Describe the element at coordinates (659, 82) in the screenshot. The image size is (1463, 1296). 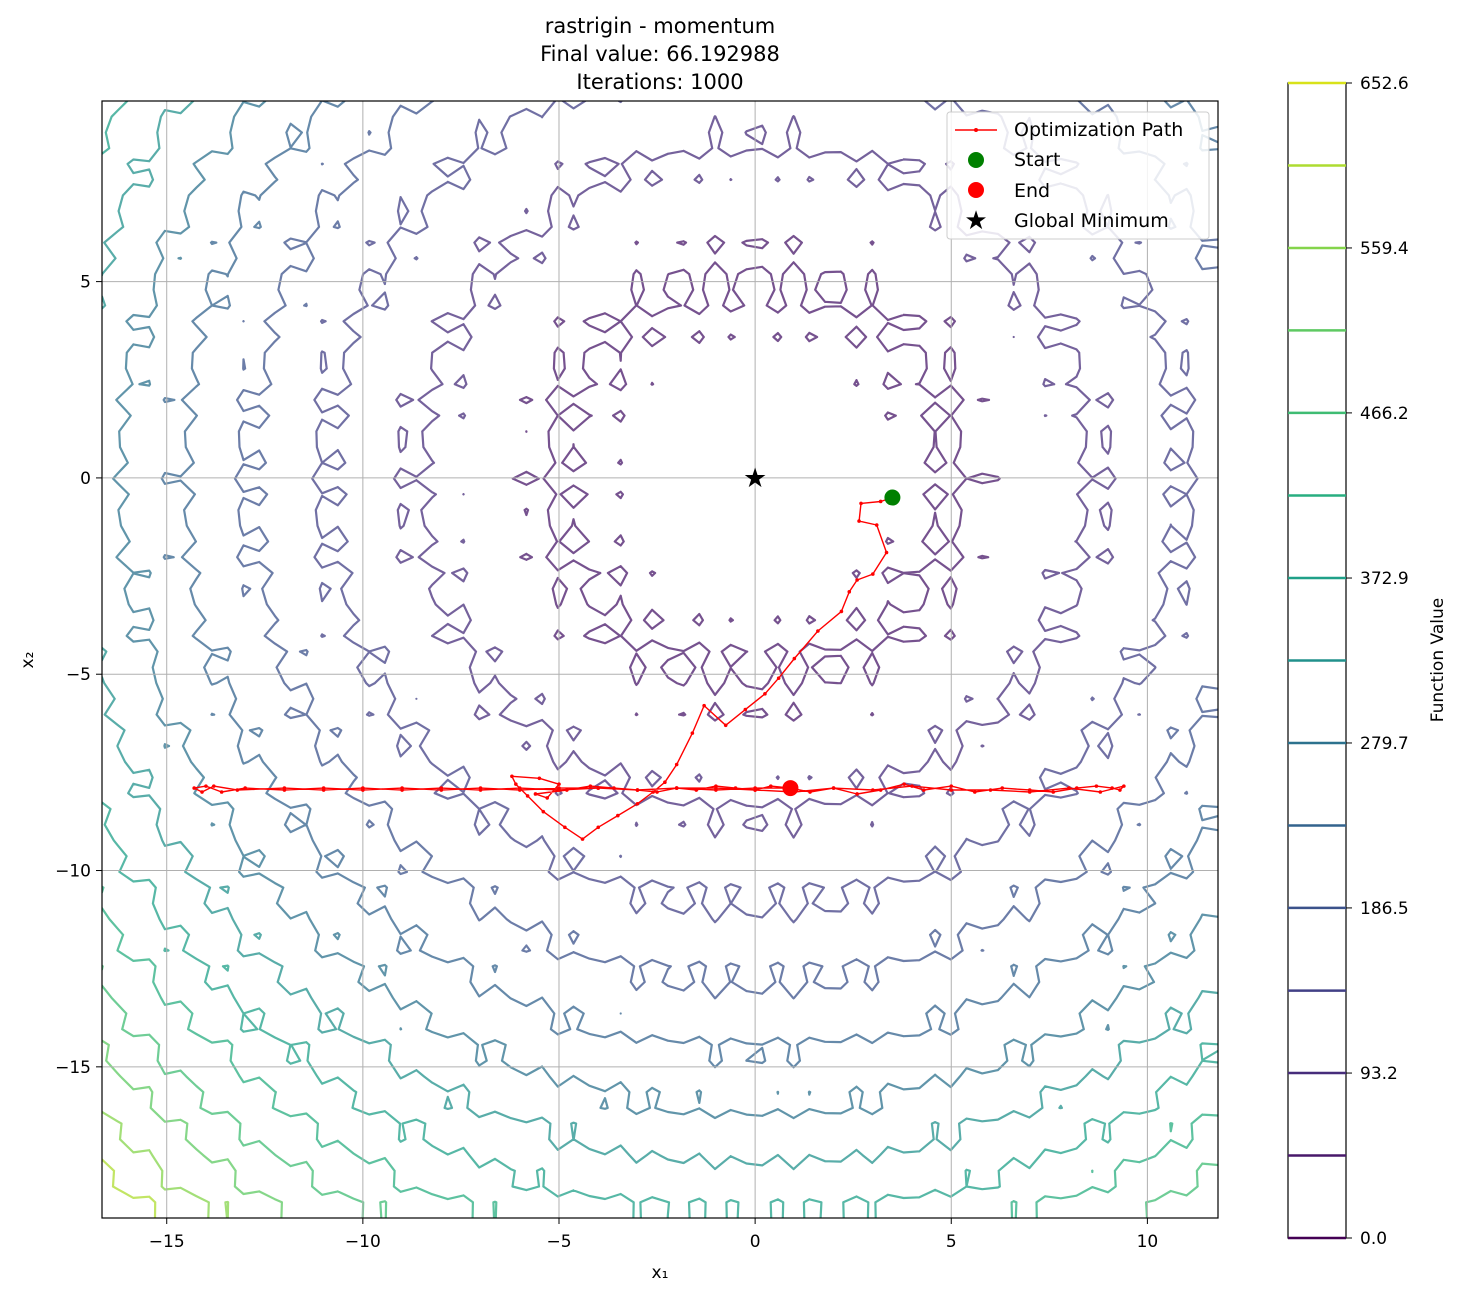
I see `chart-title-line-3: Iterations: 1000` at that location.